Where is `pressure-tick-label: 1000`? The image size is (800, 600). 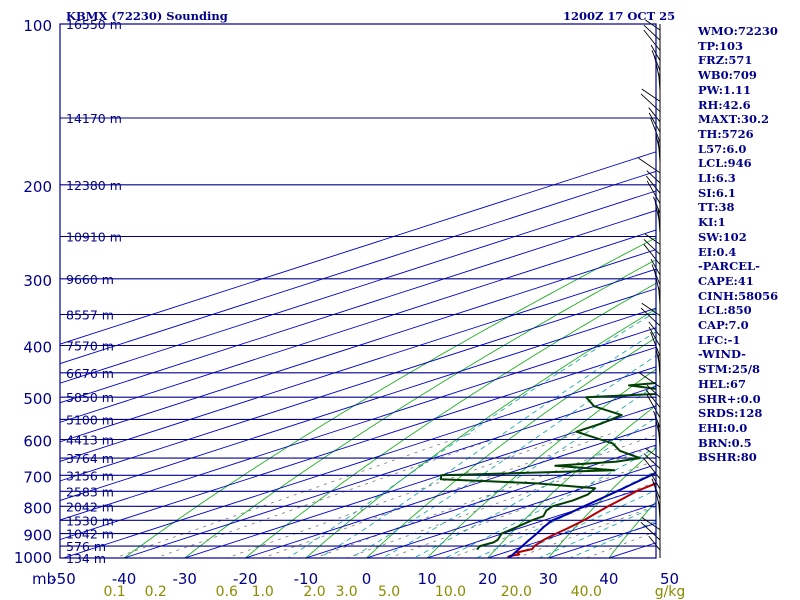
pressure-tick-label: 1000 is located at coordinates (33, 558).